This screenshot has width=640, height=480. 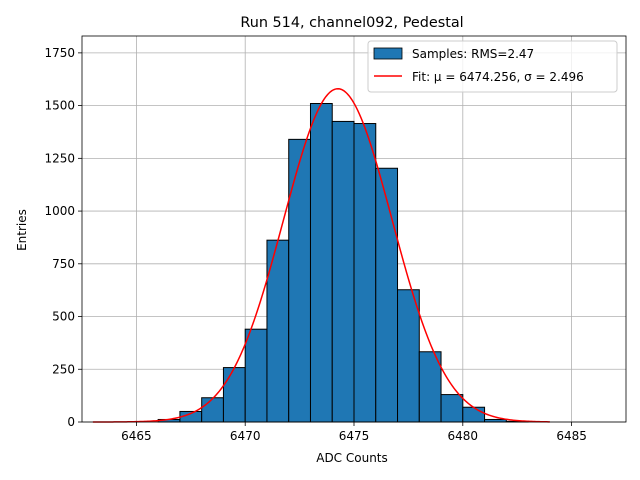 What do you see at coordinates (71, 422) in the screenshot?
I see `y-tick-label: 0` at bounding box center [71, 422].